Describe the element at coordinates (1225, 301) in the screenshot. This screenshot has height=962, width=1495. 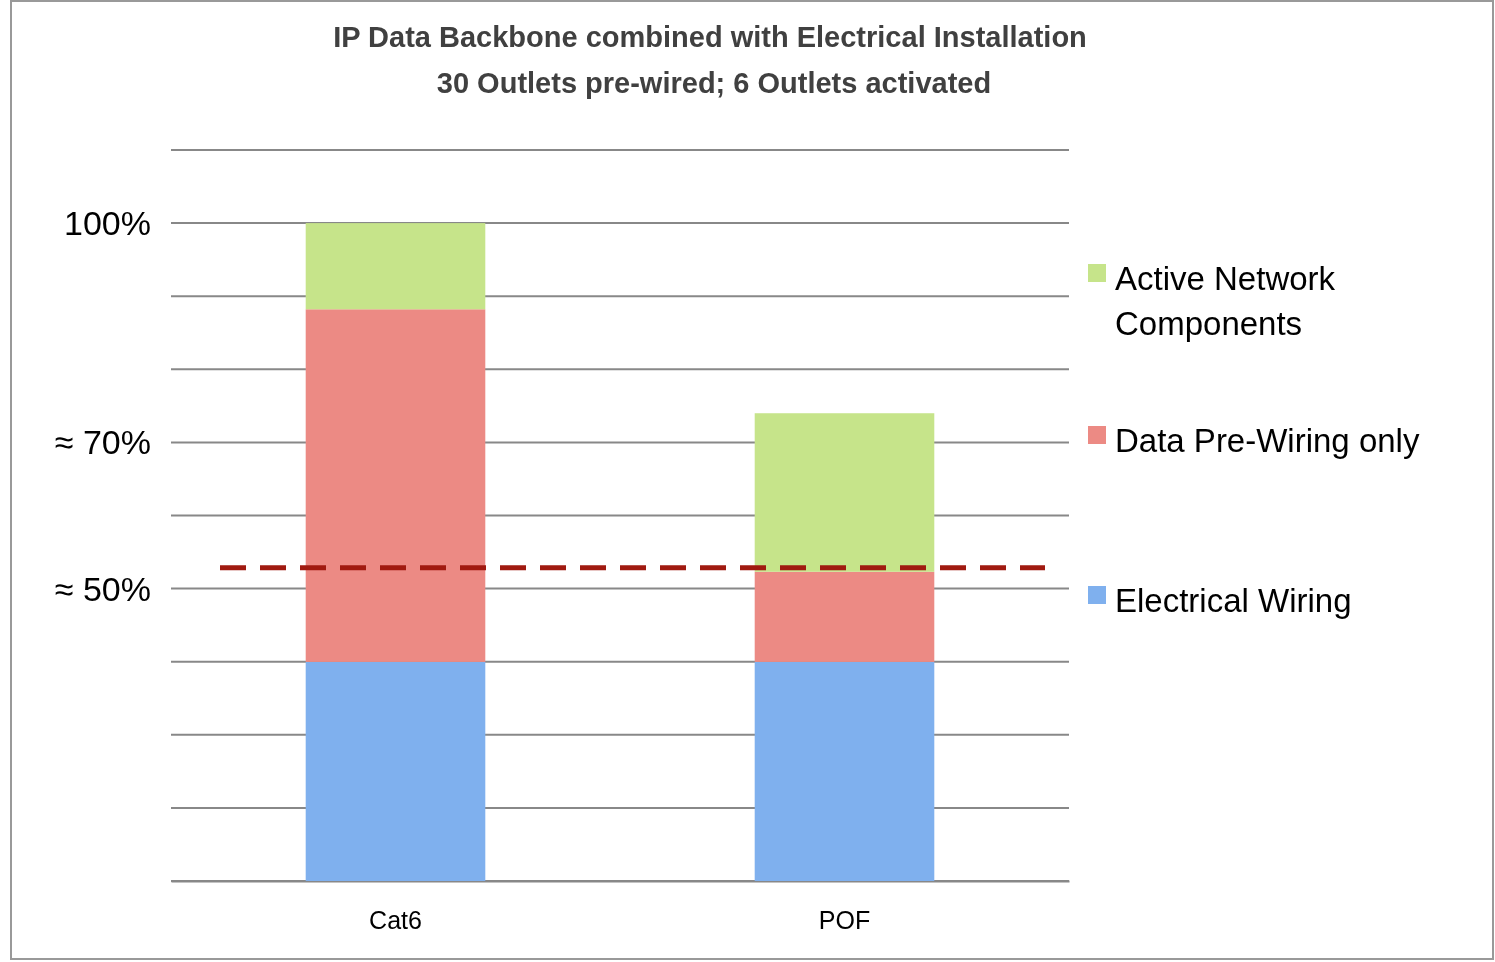
I see `legend-label: Active Network Components` at that location.